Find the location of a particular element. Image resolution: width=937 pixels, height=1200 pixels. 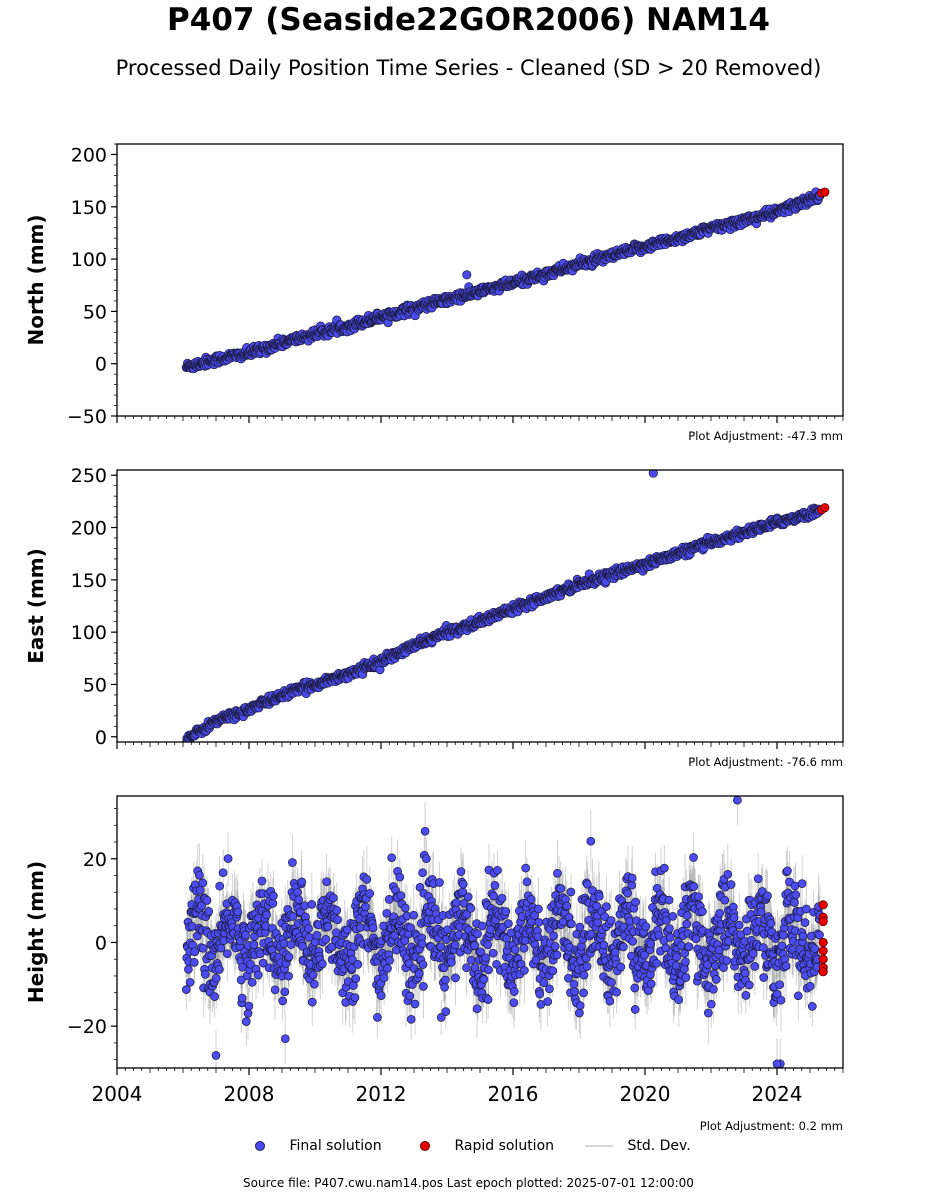

chart-title: P407 (Seaside22GOR2006) NAM14 is located at coordinates (468, 20).